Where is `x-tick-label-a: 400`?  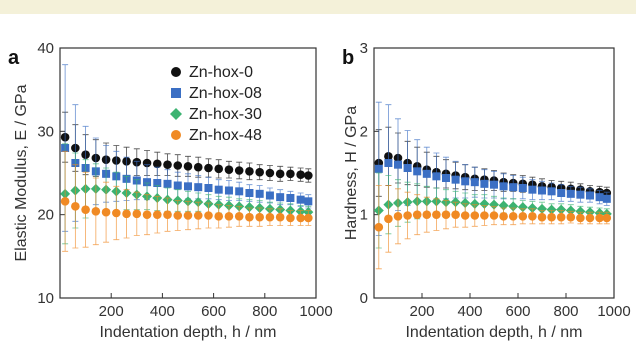 x-tick-label-a: 400 is located at coordinates (162, 311).